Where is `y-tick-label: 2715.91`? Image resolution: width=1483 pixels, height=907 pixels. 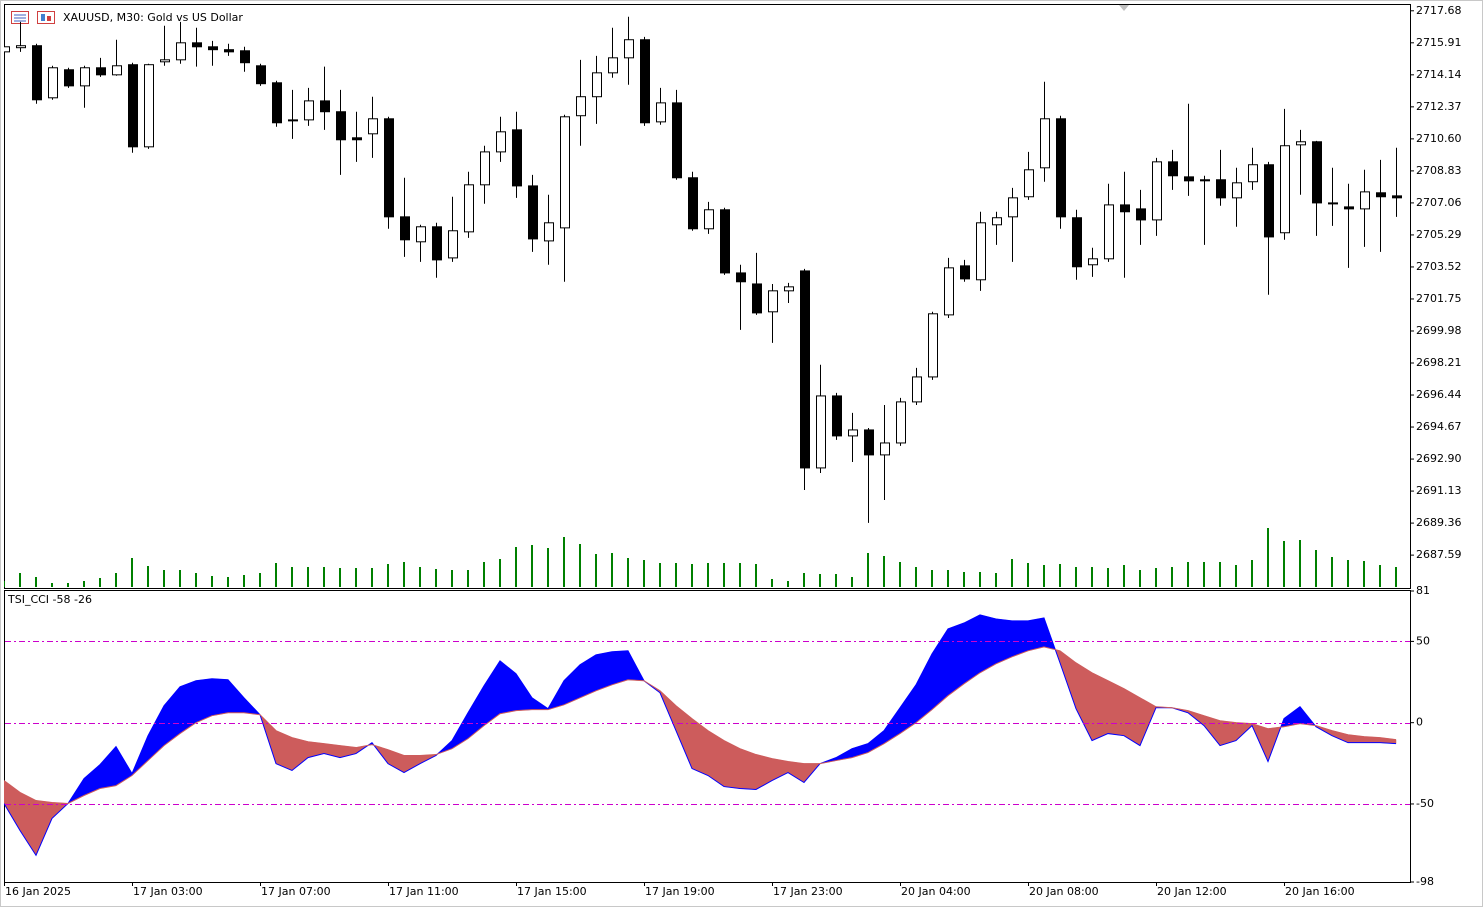 y-tick-label: 2715.91 is located at coordinates (1439, 42).